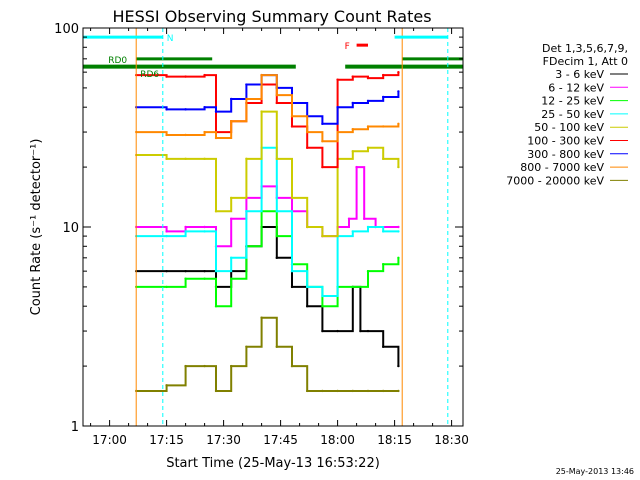  What do you see at coordinates (595, 471) in the screenshot?
I see `timestamp-label: 25-May-2013 13:46` at bounding box center [595, 471].